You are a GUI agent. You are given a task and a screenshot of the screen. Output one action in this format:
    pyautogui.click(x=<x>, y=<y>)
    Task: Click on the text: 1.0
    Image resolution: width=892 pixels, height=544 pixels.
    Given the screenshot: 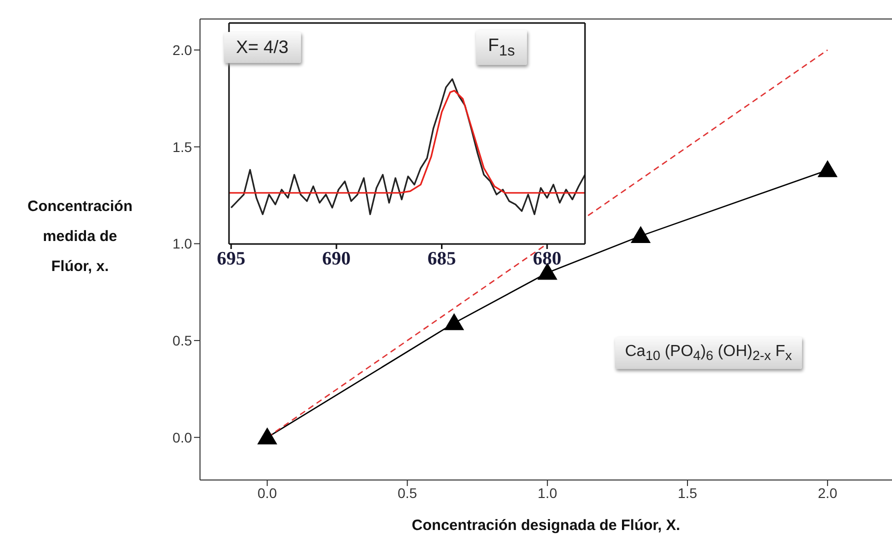 What is the action you would take?
    pyautogui.click(x=548, y=492)
    